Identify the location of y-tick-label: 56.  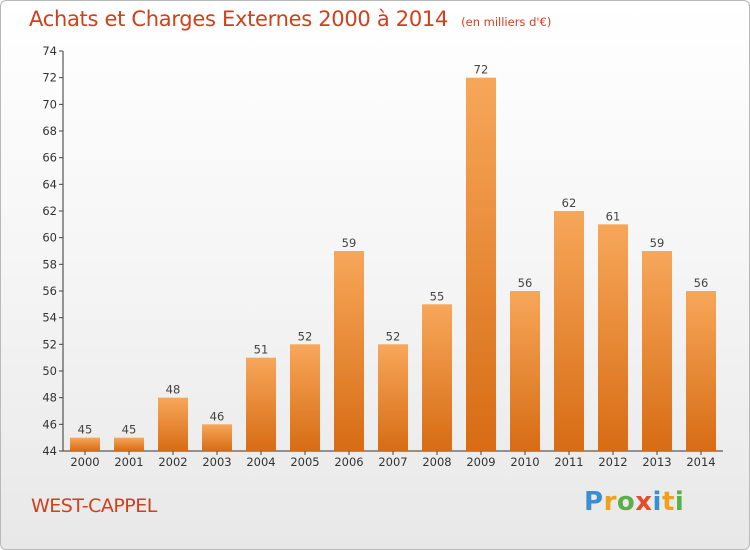
(49, 291).